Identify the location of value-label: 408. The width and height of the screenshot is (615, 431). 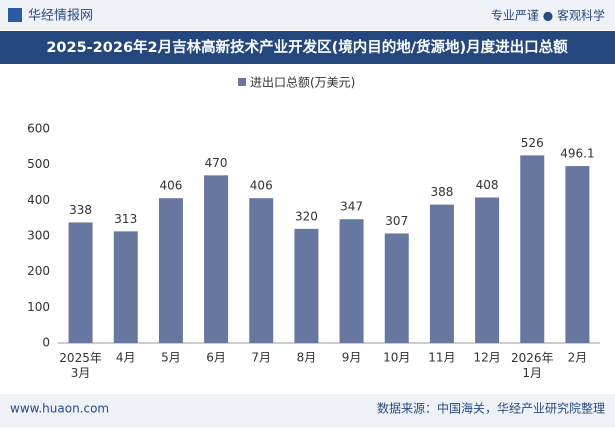
(487, 185).